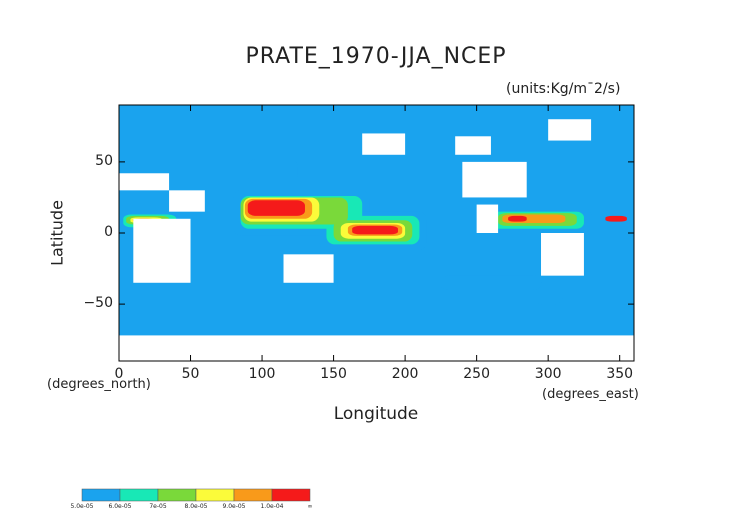 Image resolution: width=752 pixels, height=532 pixels. Describe the element at coordinates (158, 506) in the screenshot. I see `colorbar-label: 7e-05` at that location.